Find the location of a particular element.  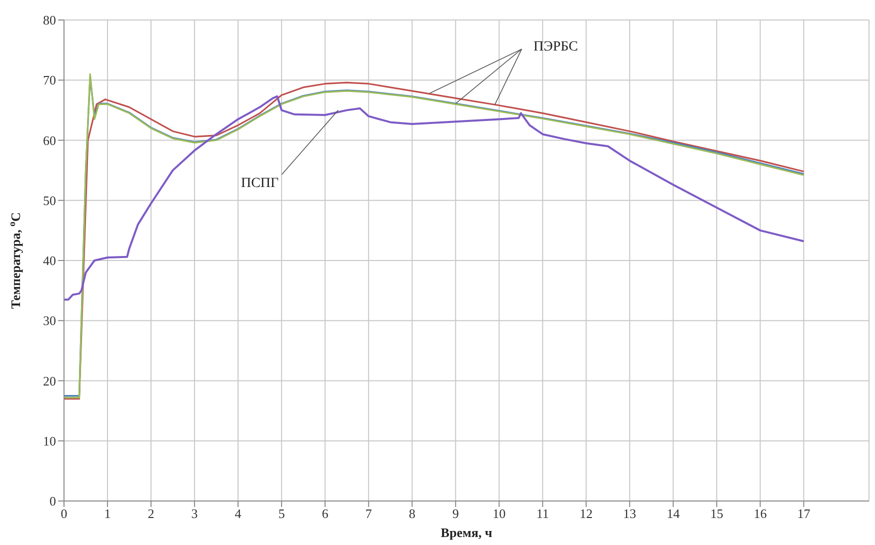

y-tick-label: 10 is located at coordinates (49, 440).